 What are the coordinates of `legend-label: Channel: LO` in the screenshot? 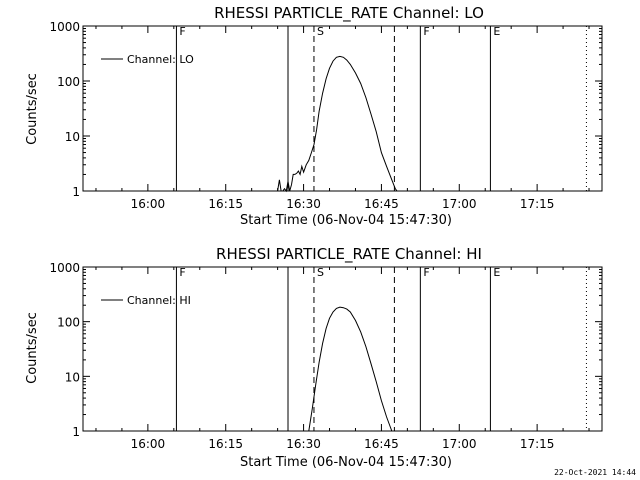 It's located at (160, 59).